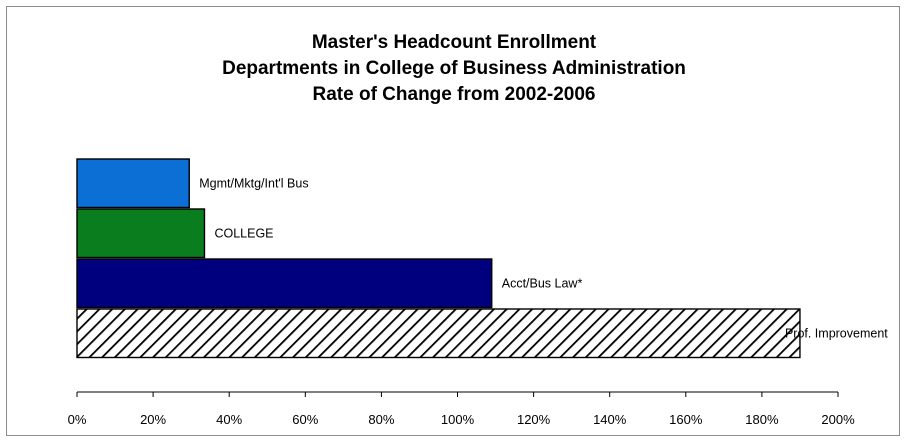 The image size is (908, 442). I want to click on x-tick-label-5: 100%, so click(458, 419).